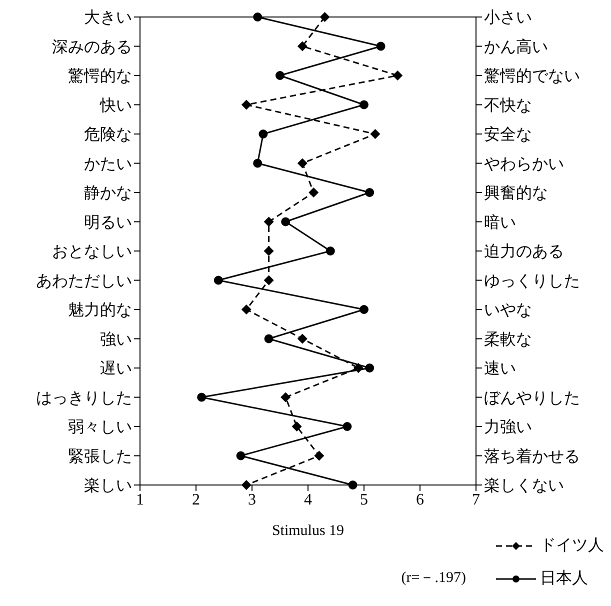  What do you see at coordinates (100, 426) in the screenshot?
I see `y-tick-label: 弱々しい` at bounding box center [100, 426].